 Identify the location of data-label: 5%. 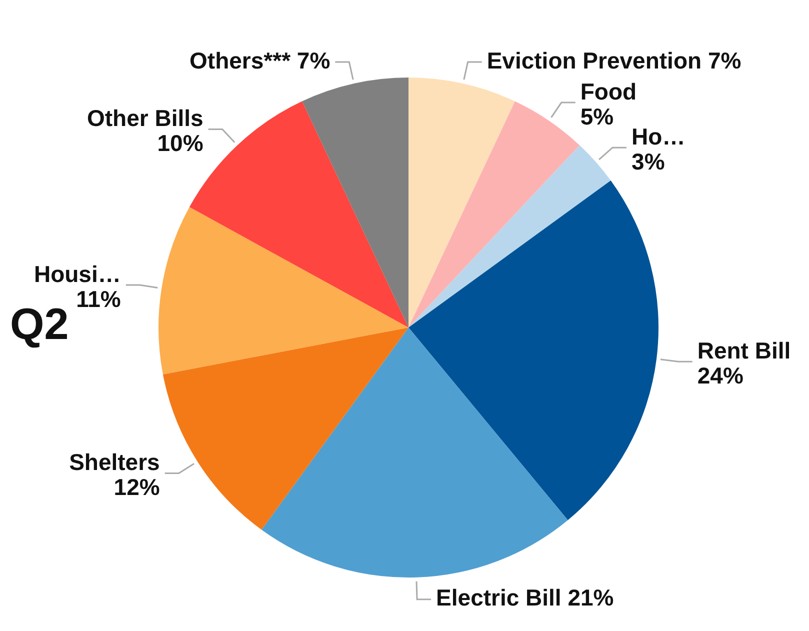
(597, 116).